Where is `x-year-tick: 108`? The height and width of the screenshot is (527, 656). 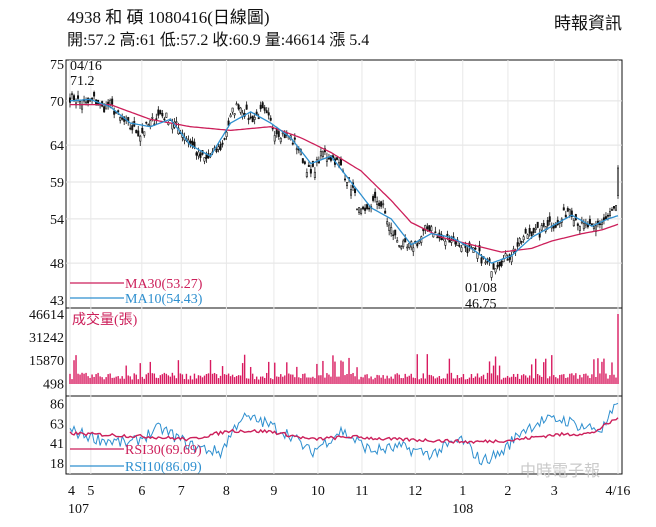 x-year-tick: 108 is located at coordinates (462, 509).